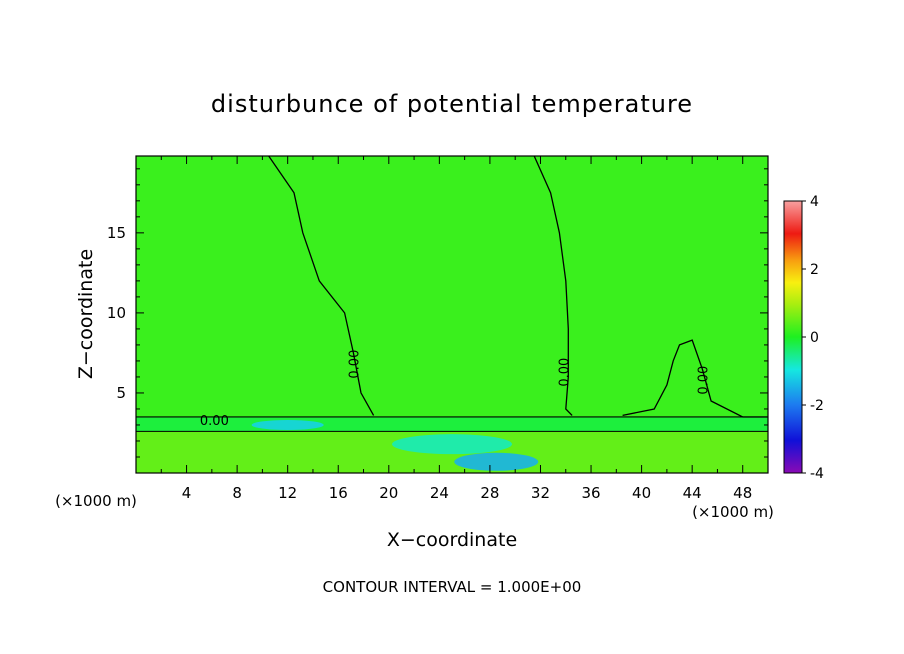 The width and height of the screenshot is (904, 654). I want to click on colorbar-tick-label: -4, so click(817, 474).